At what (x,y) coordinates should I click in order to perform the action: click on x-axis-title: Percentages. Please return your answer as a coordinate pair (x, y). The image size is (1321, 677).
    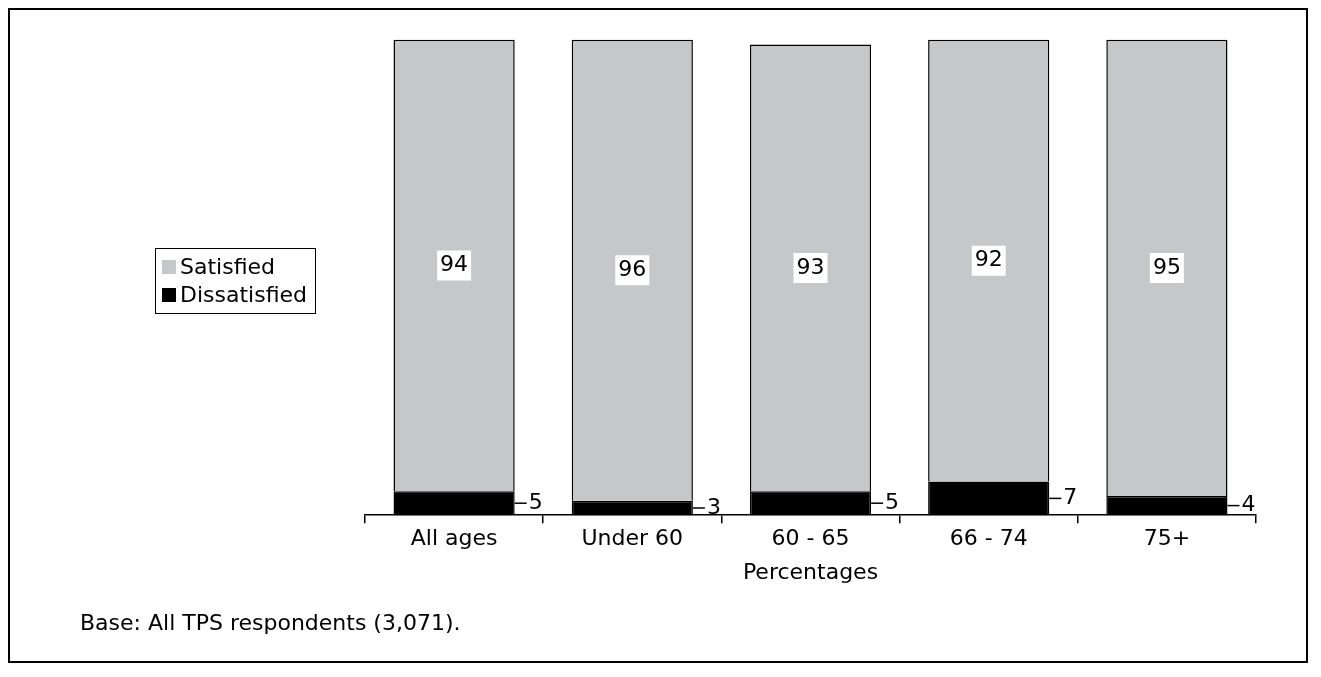
    Looking at the image, I should click on (810, 571).